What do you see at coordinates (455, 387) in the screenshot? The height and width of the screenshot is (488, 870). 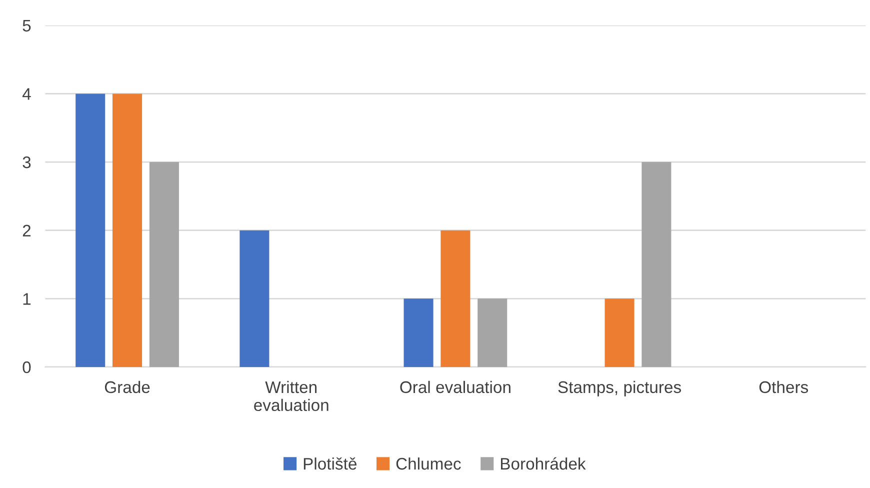 I see `x-tick-label: Oral evaluation` at bounding box center [455, 387].